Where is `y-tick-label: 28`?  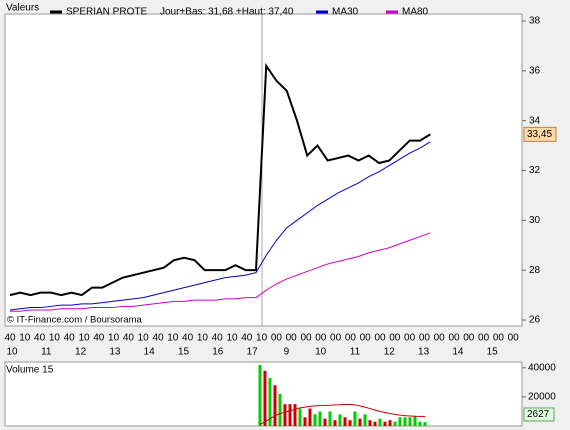
y-tick-label: 28 is located at coordinates (535, 270).